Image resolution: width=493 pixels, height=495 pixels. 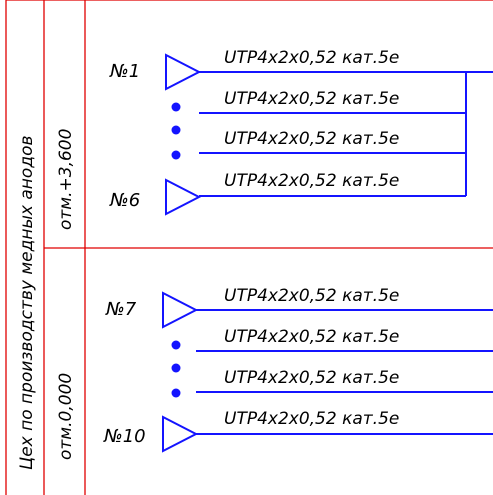 What do you see at coordinates (180, 310) in the screenshot?
I see `device-7-triangle` at bounding box center [180, 310].